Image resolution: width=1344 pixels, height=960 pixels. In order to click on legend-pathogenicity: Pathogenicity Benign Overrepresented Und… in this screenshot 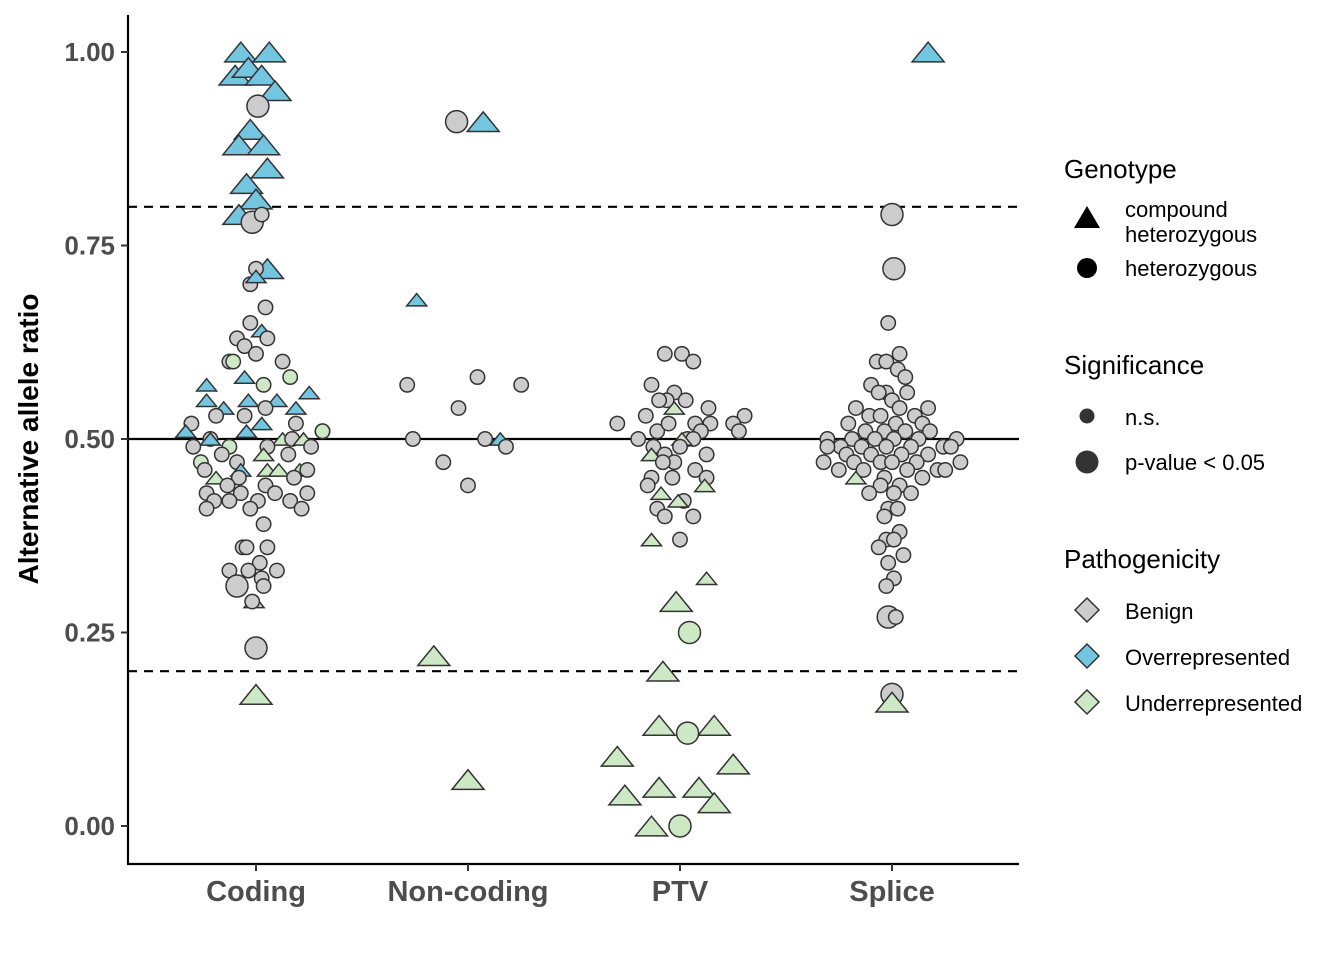, I will do `click(1183, 630)`.